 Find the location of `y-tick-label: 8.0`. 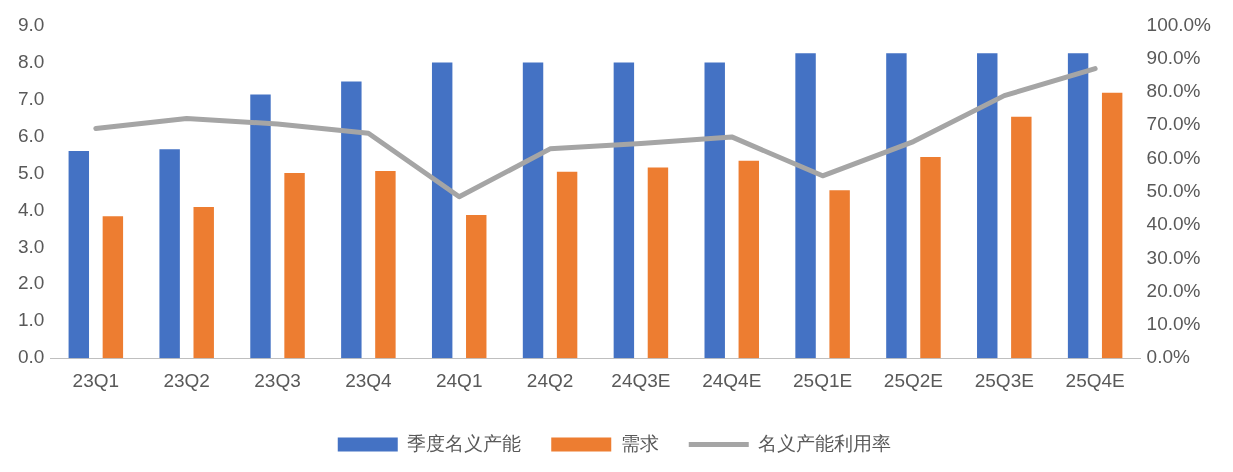

y-tick-label: 8.0 is located at coordinates (31, 61).